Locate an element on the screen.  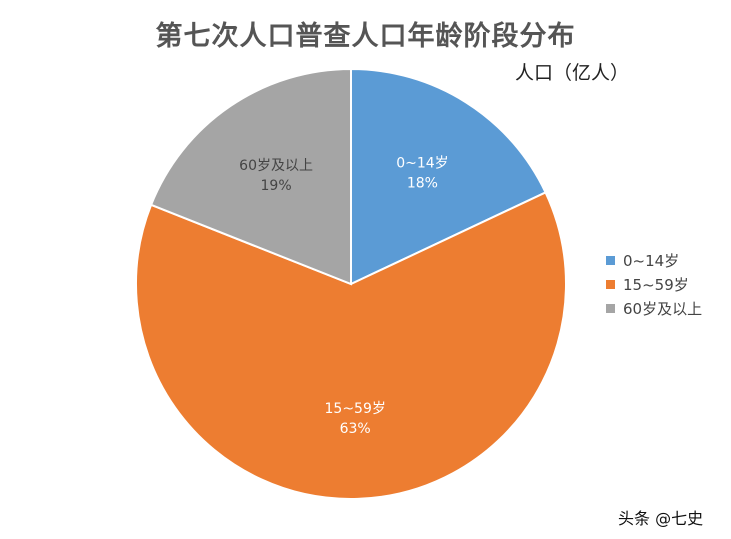
slice-percent-label: 19% is located at coordinates (276, 186).